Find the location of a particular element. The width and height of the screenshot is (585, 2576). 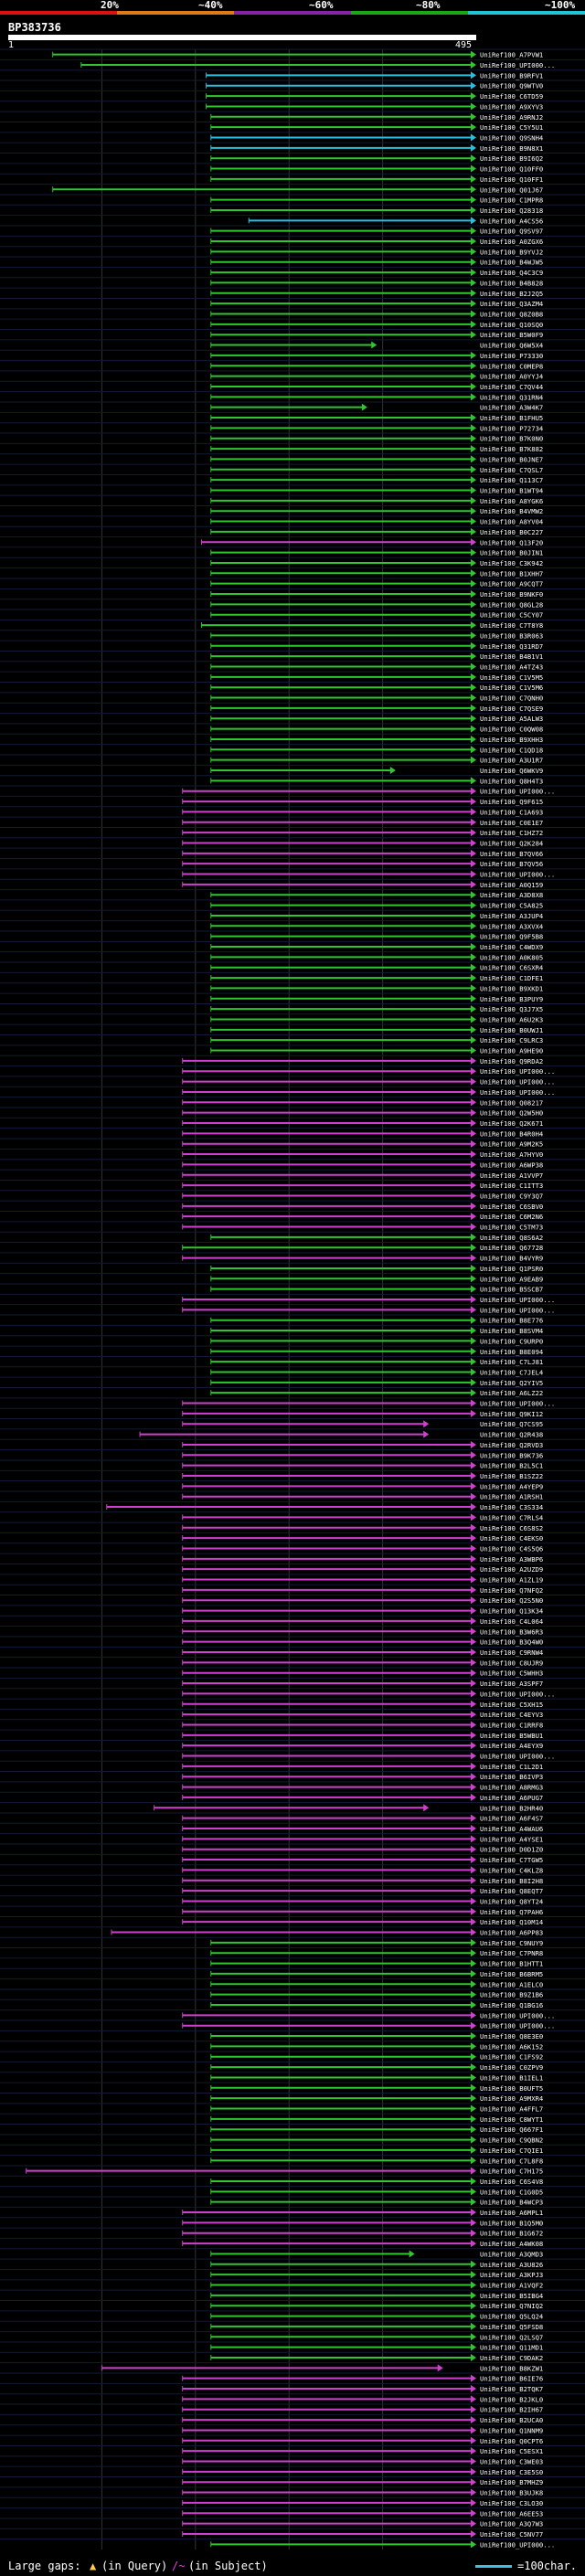

hit-label: UniRef100_B2JKL0 is located at coordinates (512, 2399).